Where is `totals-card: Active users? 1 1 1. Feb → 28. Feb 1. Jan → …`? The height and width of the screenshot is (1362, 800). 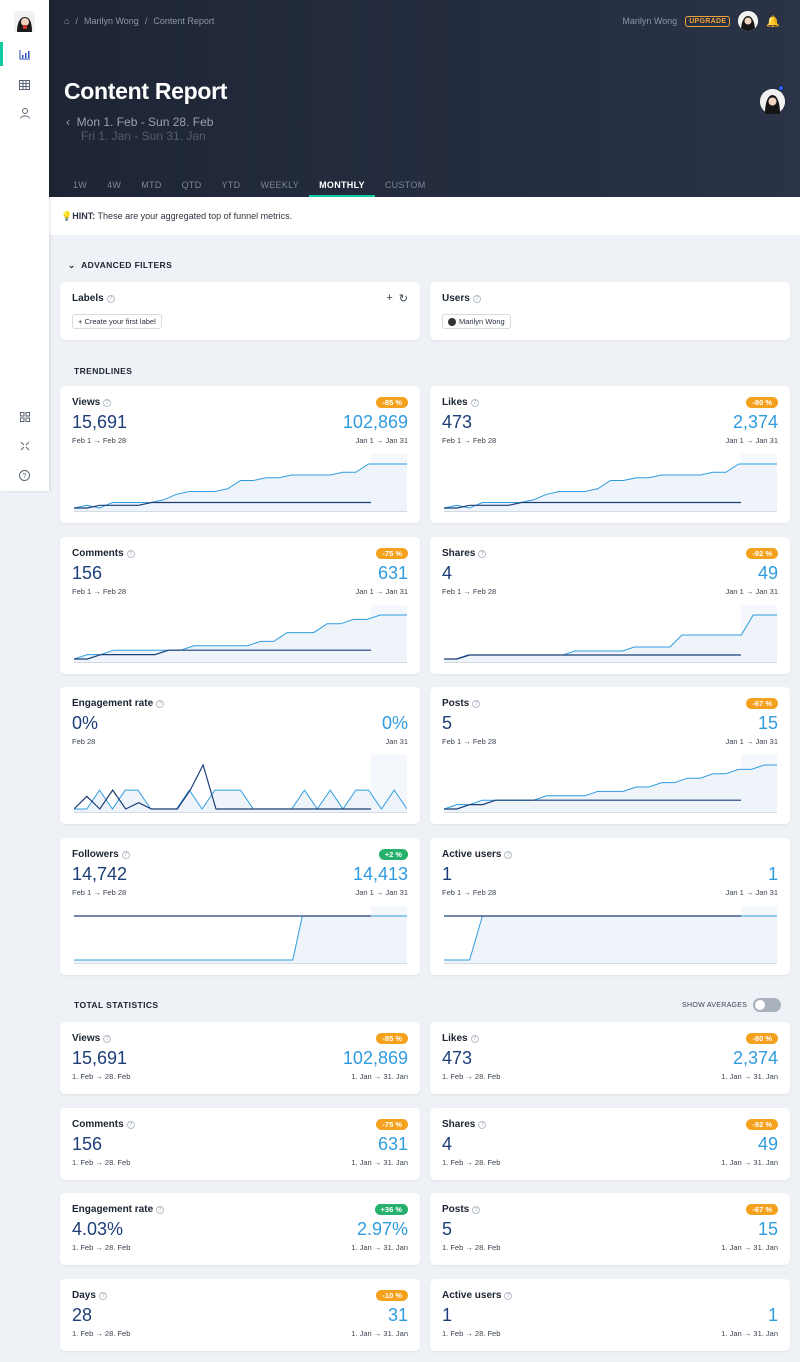 totals-card: Active users? 1 1 1. Feb → 28. Feb 1. Jan → … is located at coordinates (610, 1315).